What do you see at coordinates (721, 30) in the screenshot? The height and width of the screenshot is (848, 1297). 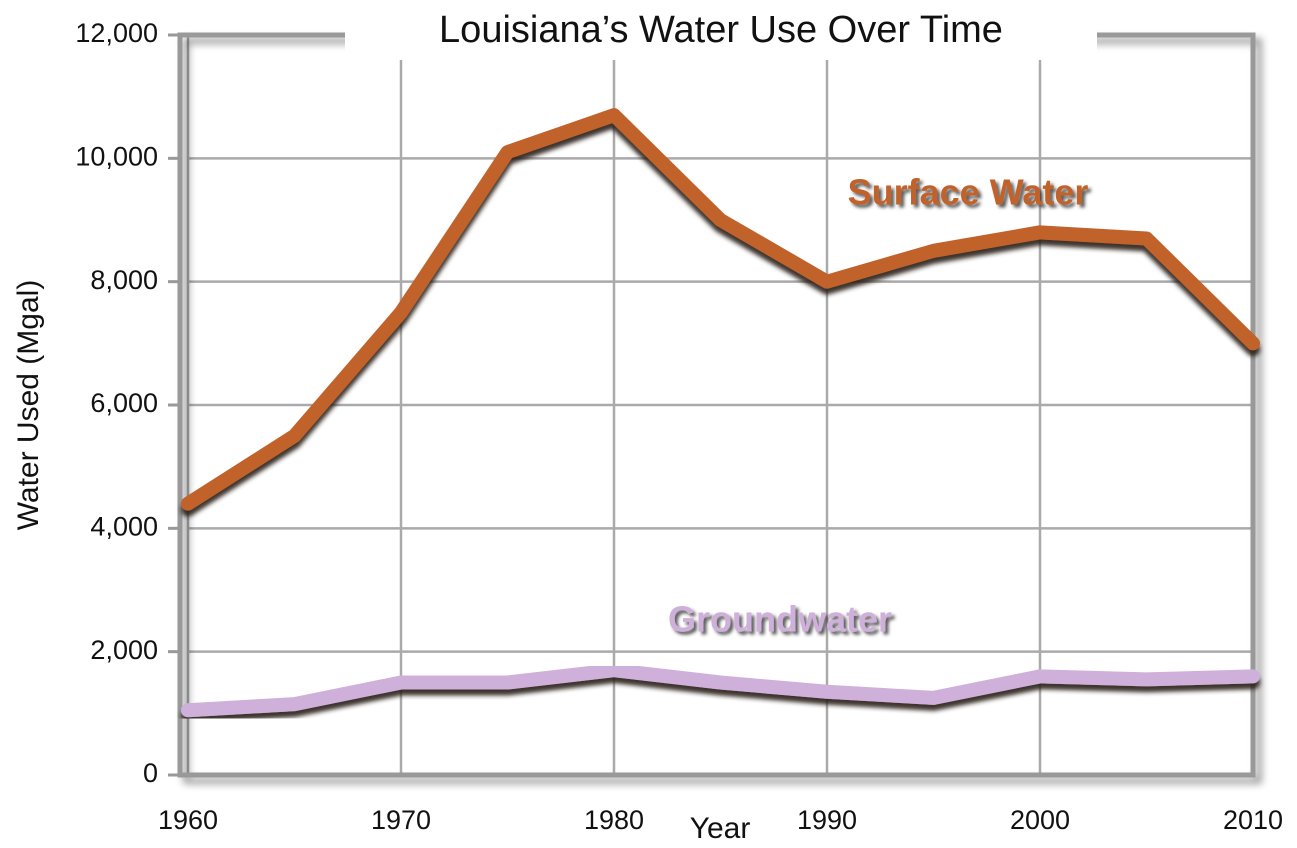 I see `chart-title: Louisiana’s Water Use Over Time` at bounding box center [721, 30].